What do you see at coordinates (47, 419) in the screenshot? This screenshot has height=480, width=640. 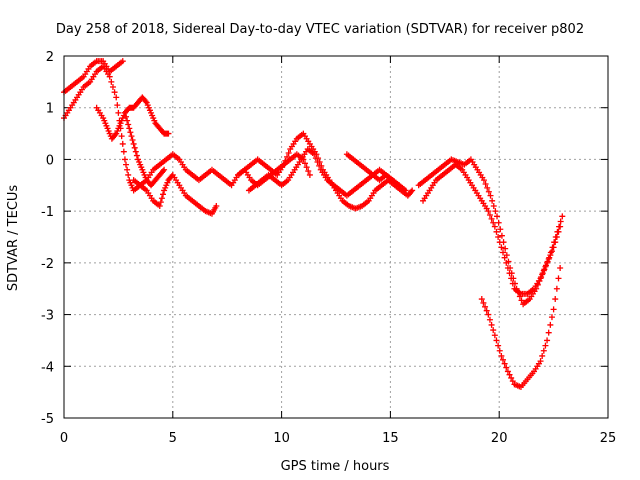 I see `y-tick-label: -5` at bounding box center [47, 419].